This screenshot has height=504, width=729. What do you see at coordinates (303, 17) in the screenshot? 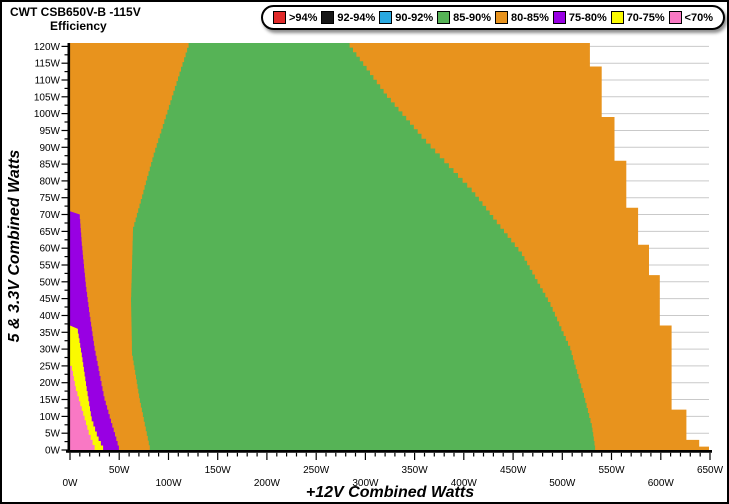
I see `legend-item-label: >94%` at bounding box center [303, 17].